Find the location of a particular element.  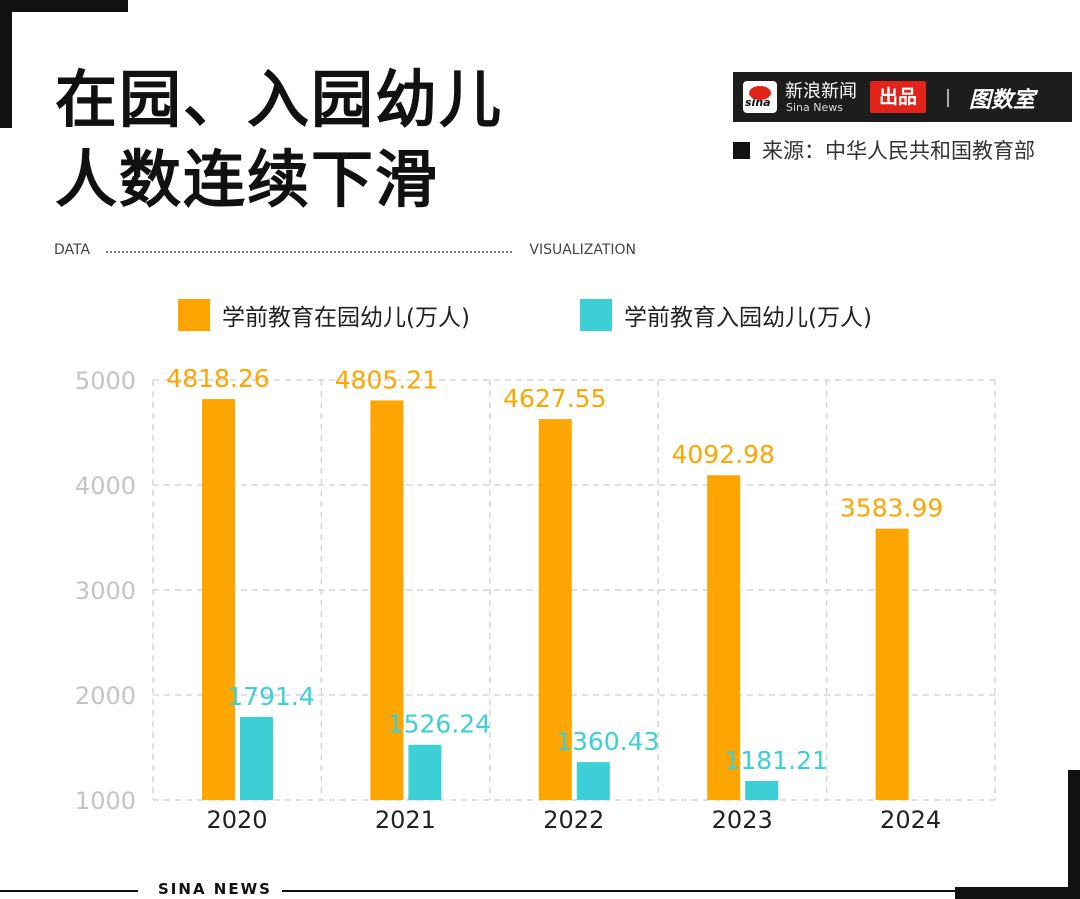

legend-label-enrolled: 学前教育在园幼儿(万人) is located at coordinates (346, 318).